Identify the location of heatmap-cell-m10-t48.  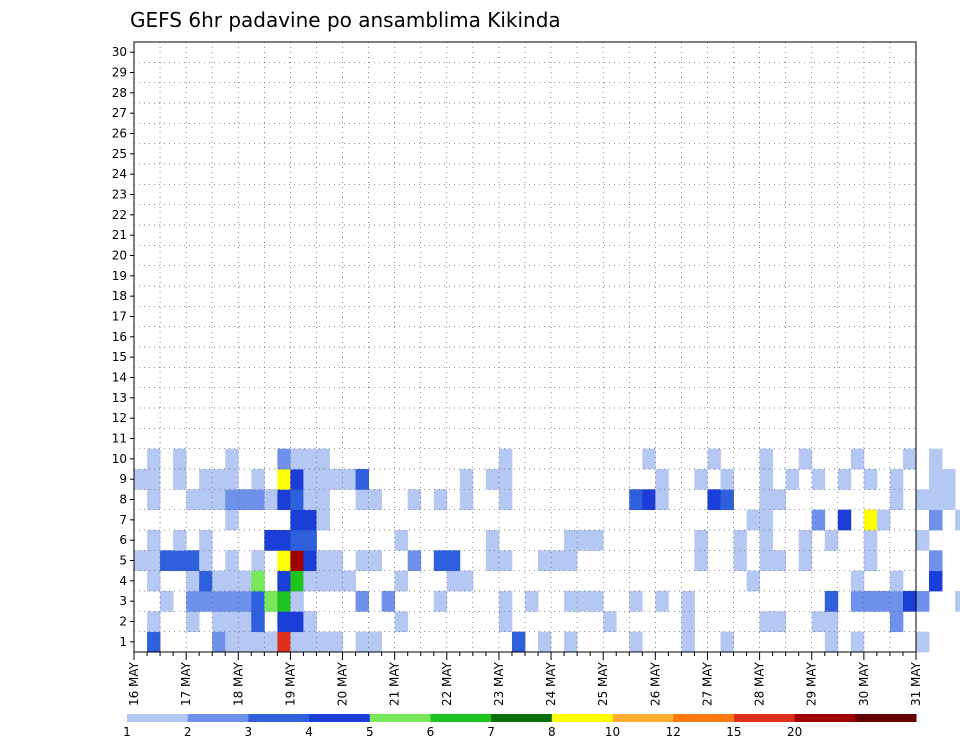
(766, 459).